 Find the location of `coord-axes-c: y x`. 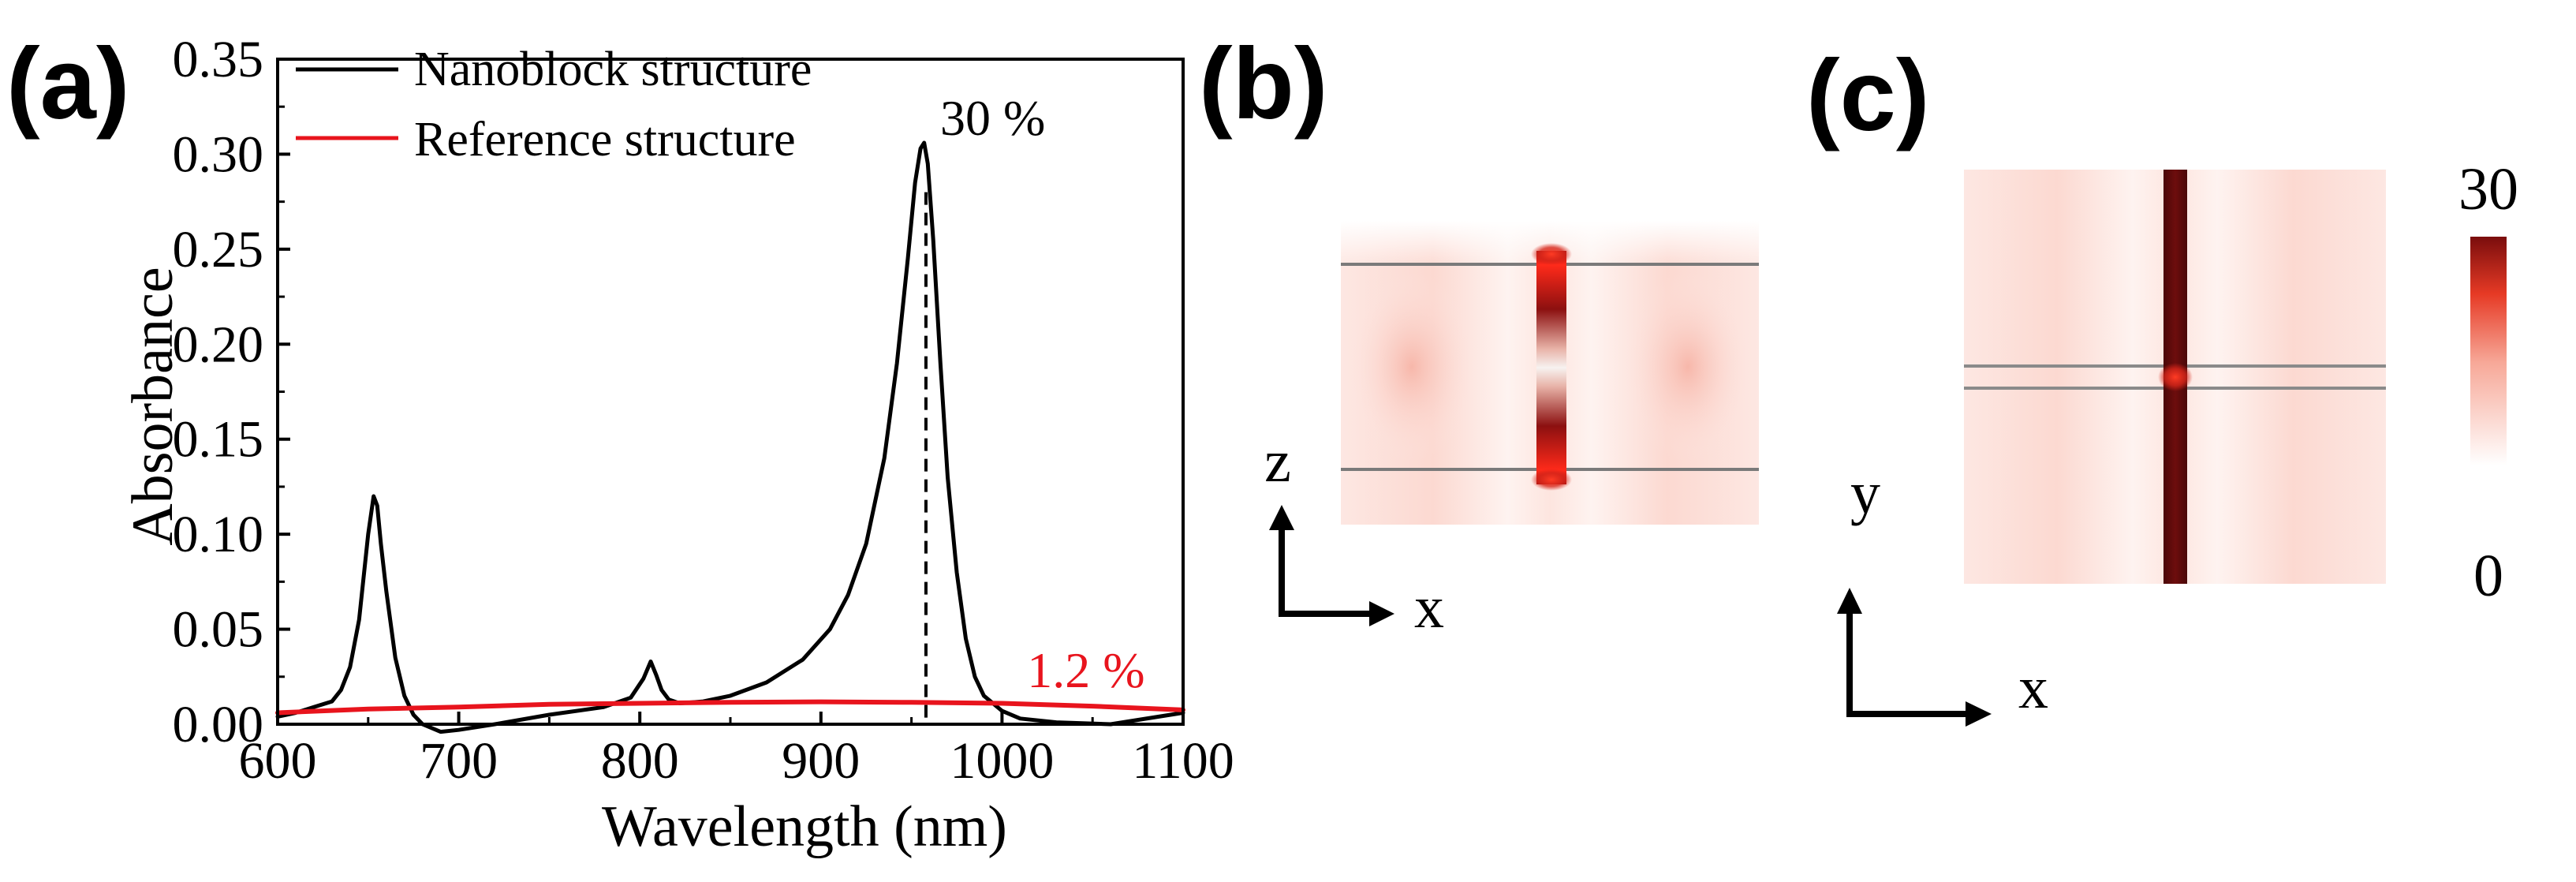

coord-axes-c: y x is located at coordinates (1942, 593).